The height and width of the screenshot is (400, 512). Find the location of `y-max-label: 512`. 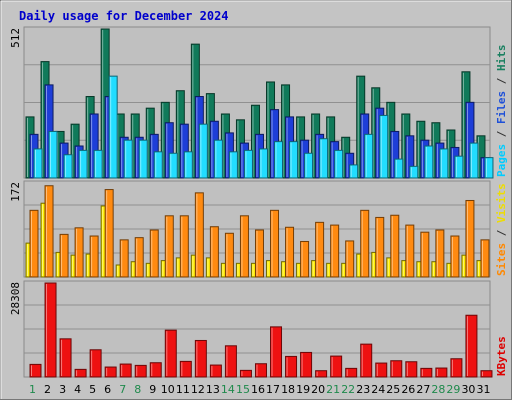

y-max-label: 512 is located at coordinates (15, 38).